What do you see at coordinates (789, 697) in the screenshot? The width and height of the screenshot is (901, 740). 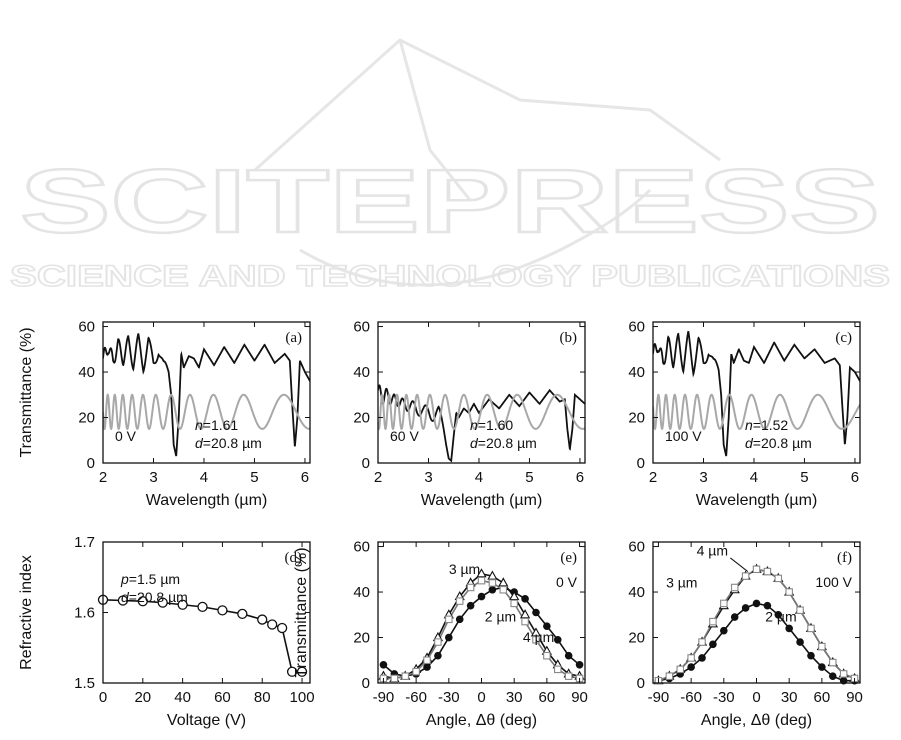 I see `x-tick-label: 30` at bounding box center [789, 697].